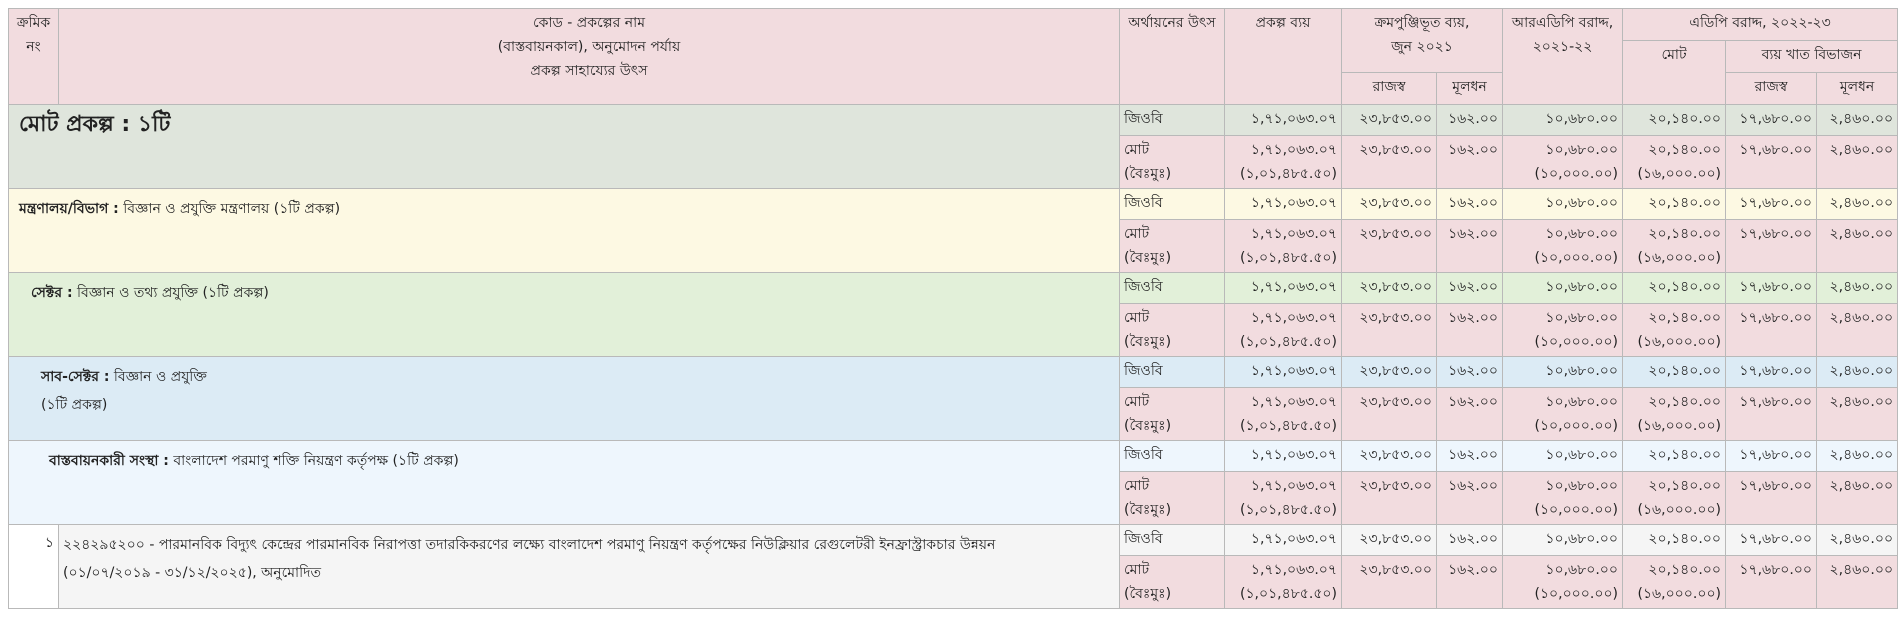  I want to click on value-text: (১০,০০০.০০), so click(1576, 258).